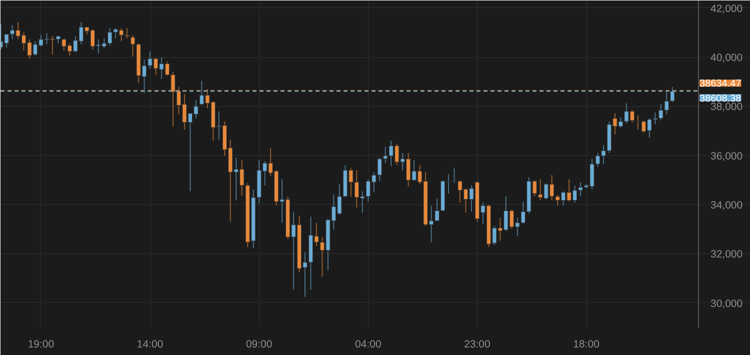 The image size is (750, 355). What do you see at coordinates (477, 344) in the screenshot?
I see `x-tick-label: 23:00` at bounding box center [477, 344].